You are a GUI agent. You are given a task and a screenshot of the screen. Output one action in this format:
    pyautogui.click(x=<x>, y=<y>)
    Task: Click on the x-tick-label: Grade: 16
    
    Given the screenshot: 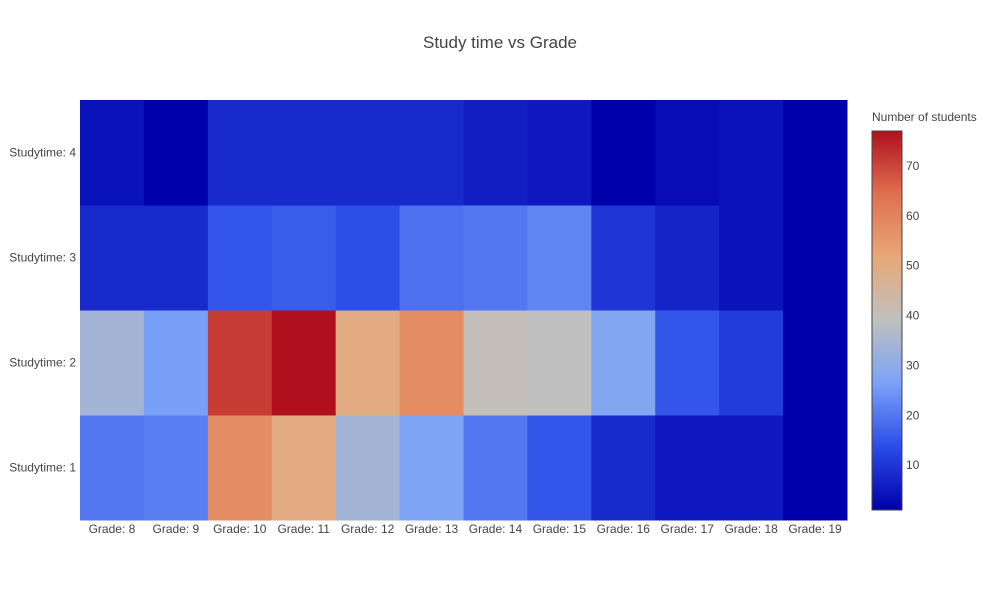 What is the action you would take?
    pyautogui.click(x=624, y=529)
    